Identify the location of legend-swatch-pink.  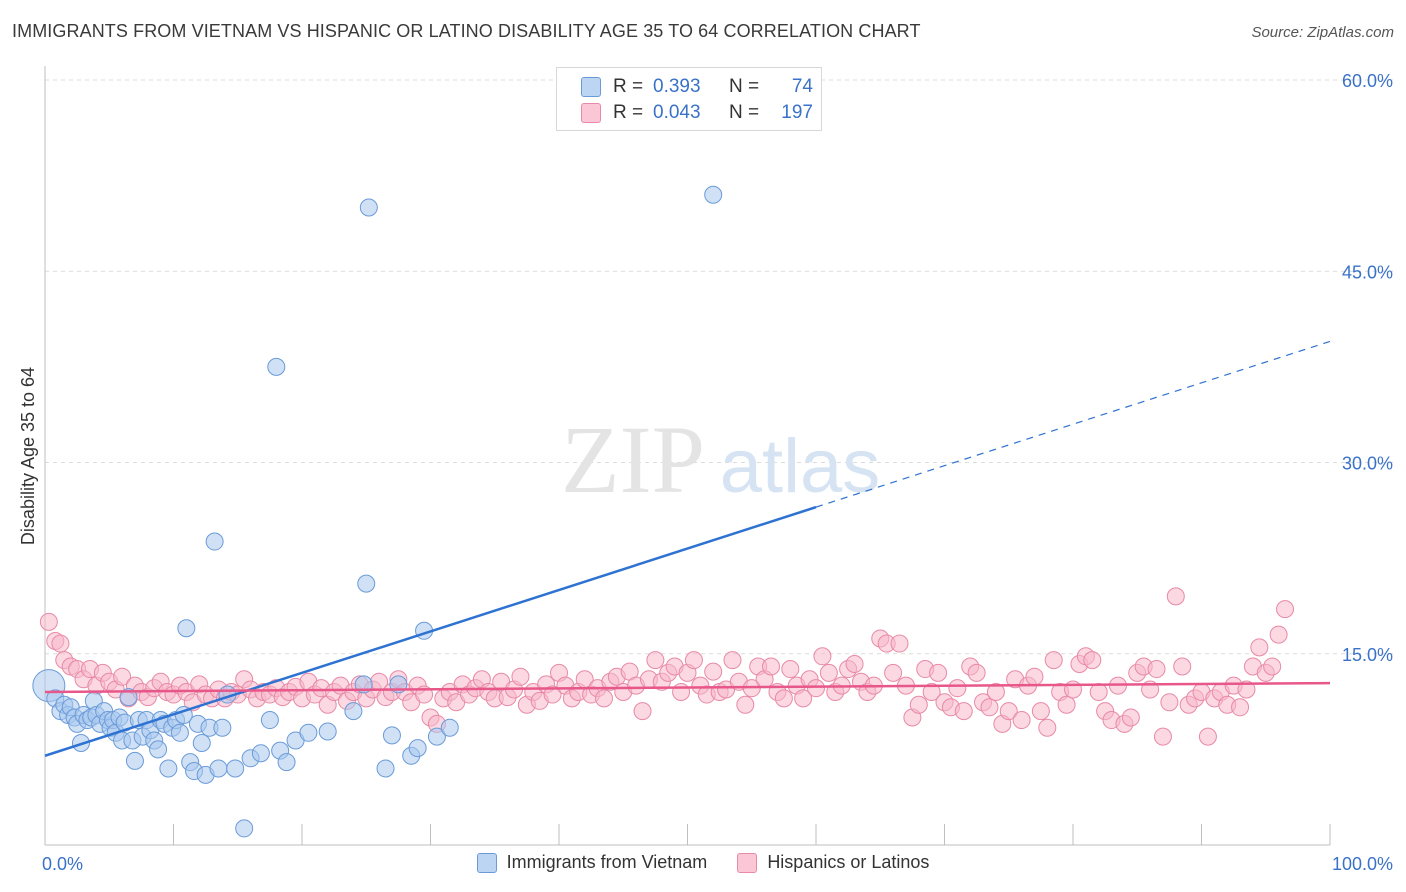
(747, 862).